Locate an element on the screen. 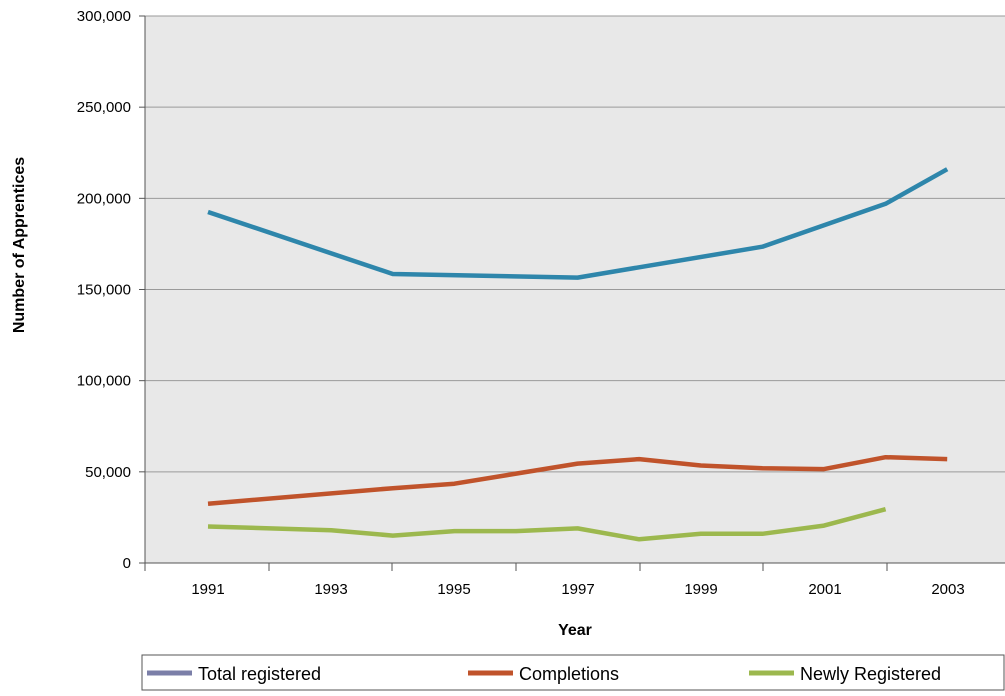 Image resolution: width=1005 pixels, height=696 pixels. y-tick-label: 150,000 is located at coordinates (104, 290).